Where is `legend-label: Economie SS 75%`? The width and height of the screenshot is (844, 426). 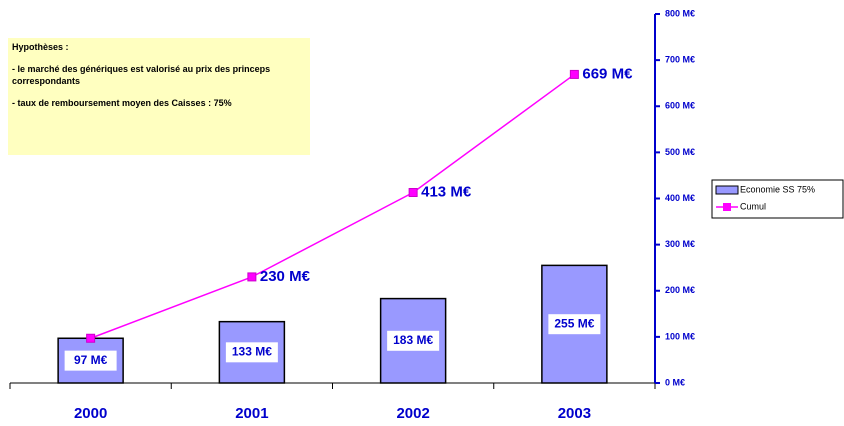
legend-label: Economie SS 75% is located at coordinates (777, 189).